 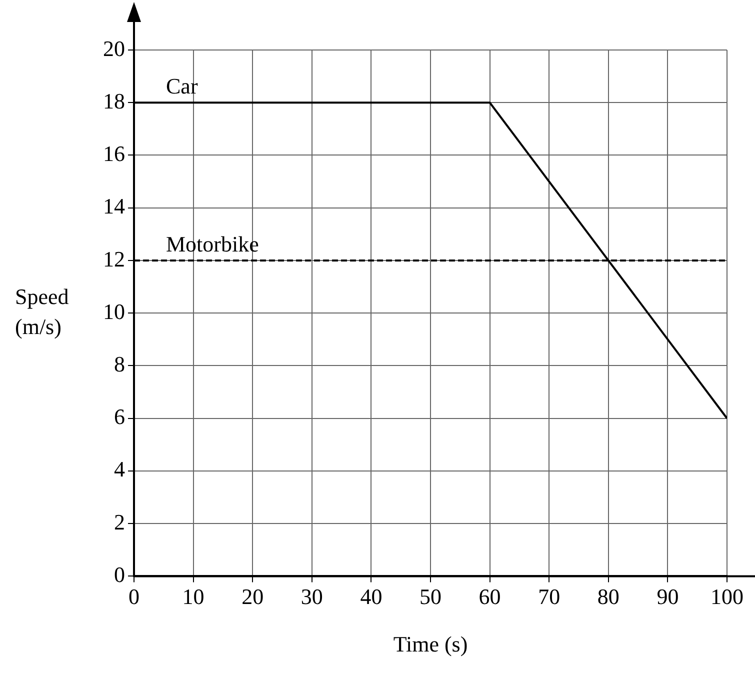 I want to click on y-tick-label: 12, so click(x=114, y=259).